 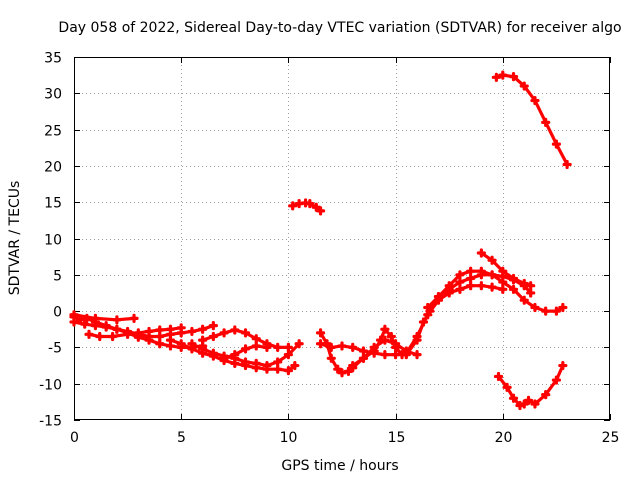 What do you see at coordinates (53, 95) in the screenshot?
I see `y-tick-label: 30` at bounding box center [53, 95].